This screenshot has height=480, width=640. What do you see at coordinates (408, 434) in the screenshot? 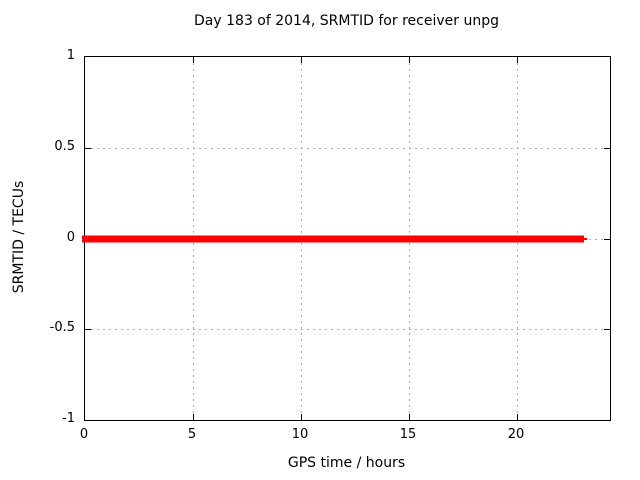
I see `x-tick-label: 15` at bounding box center [408, 434].